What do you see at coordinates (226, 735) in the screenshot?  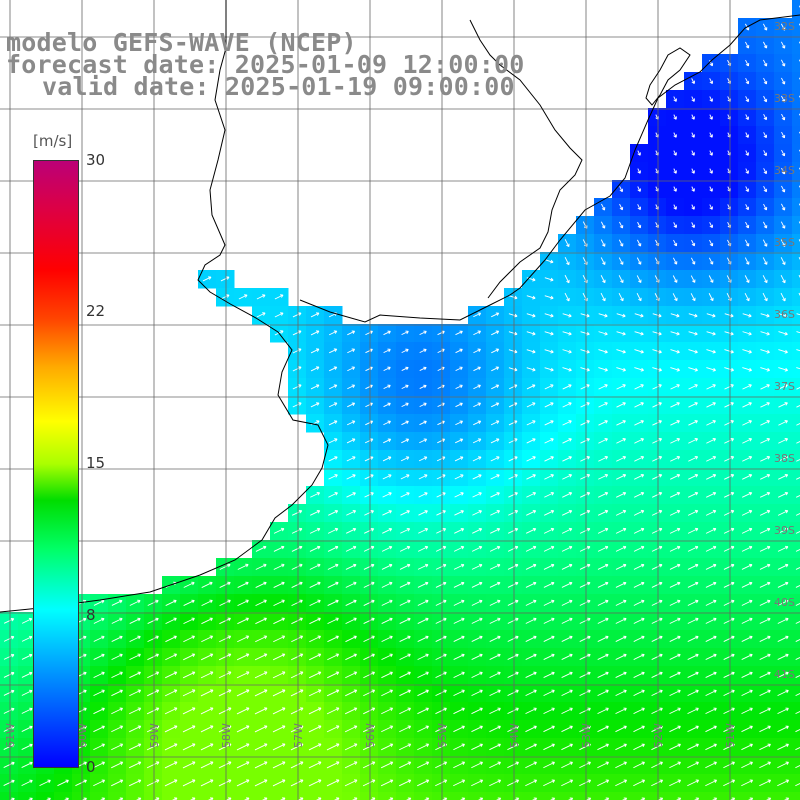 I see `lon-label: 58W` at bounding box center [226, 735].